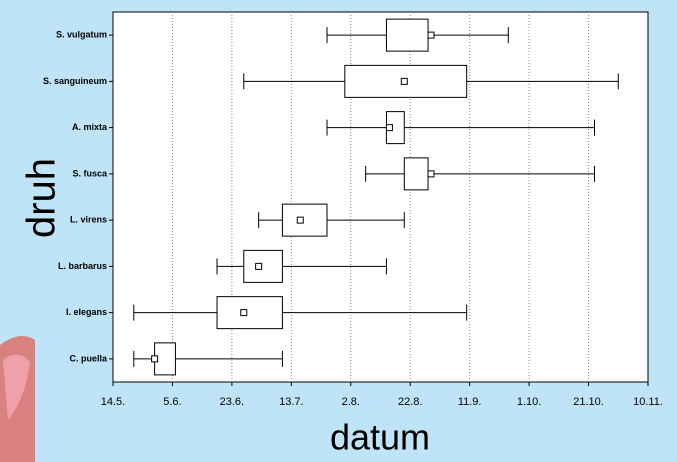 The image size is (677, 462). Describe the element at coordinates (588, 402) in the screenshot. I see `x-tick-label: 21.10.` at that location.